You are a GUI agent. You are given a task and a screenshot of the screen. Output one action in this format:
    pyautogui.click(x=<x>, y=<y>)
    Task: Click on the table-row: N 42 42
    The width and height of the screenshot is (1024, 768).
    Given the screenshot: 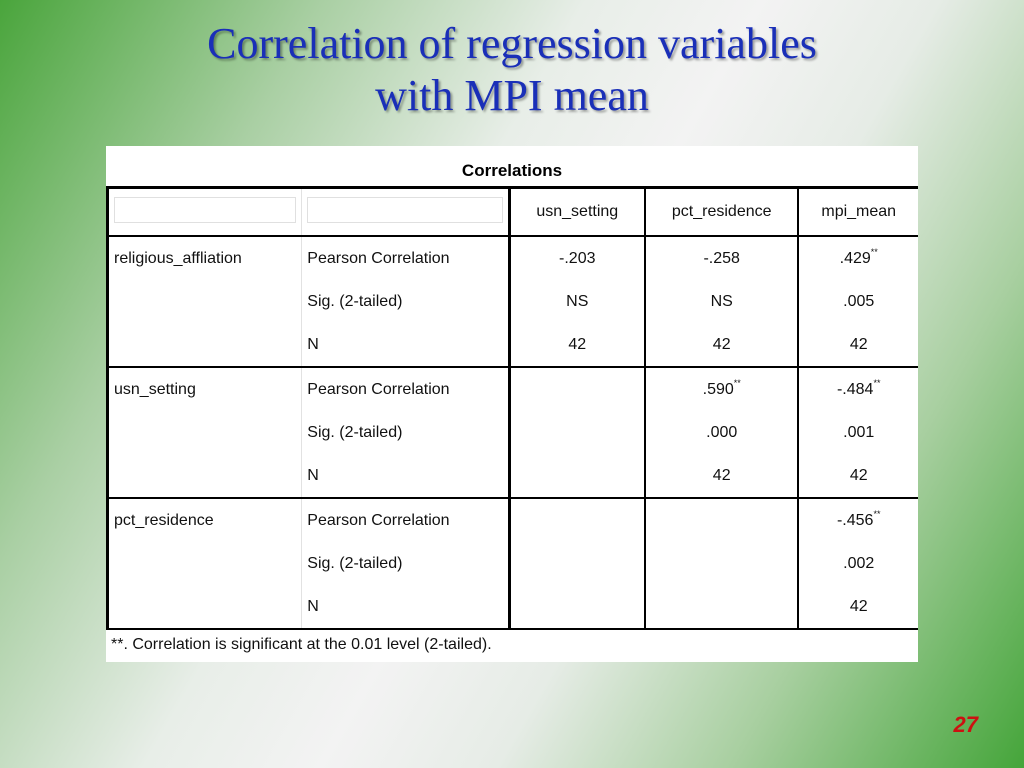 What is the action you would take?
    pyautogui.click(x=511, y=476)
    